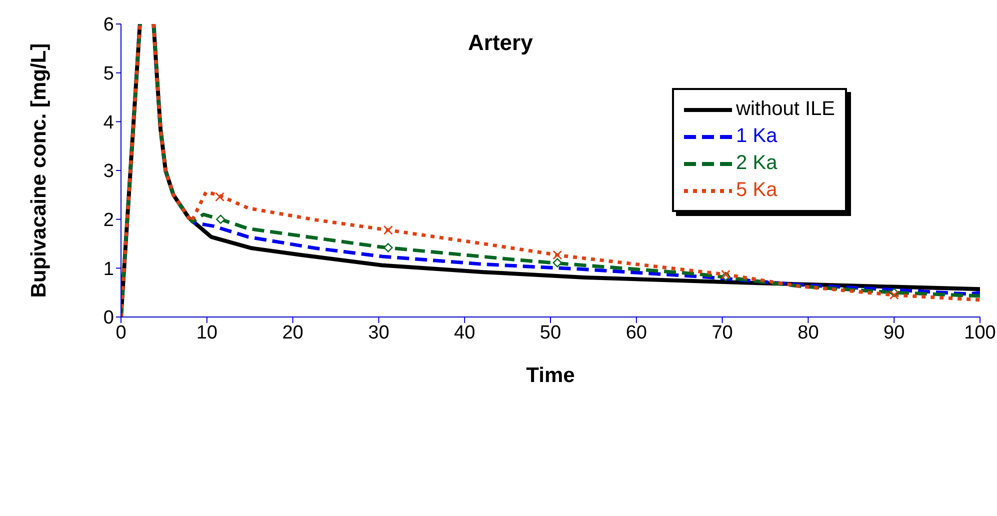 The height and width of the screenshot is (516, 997). Describe the element at coordinates (757, 136) in the screenshot. I see `legend-label: 1 Ka` at that location.